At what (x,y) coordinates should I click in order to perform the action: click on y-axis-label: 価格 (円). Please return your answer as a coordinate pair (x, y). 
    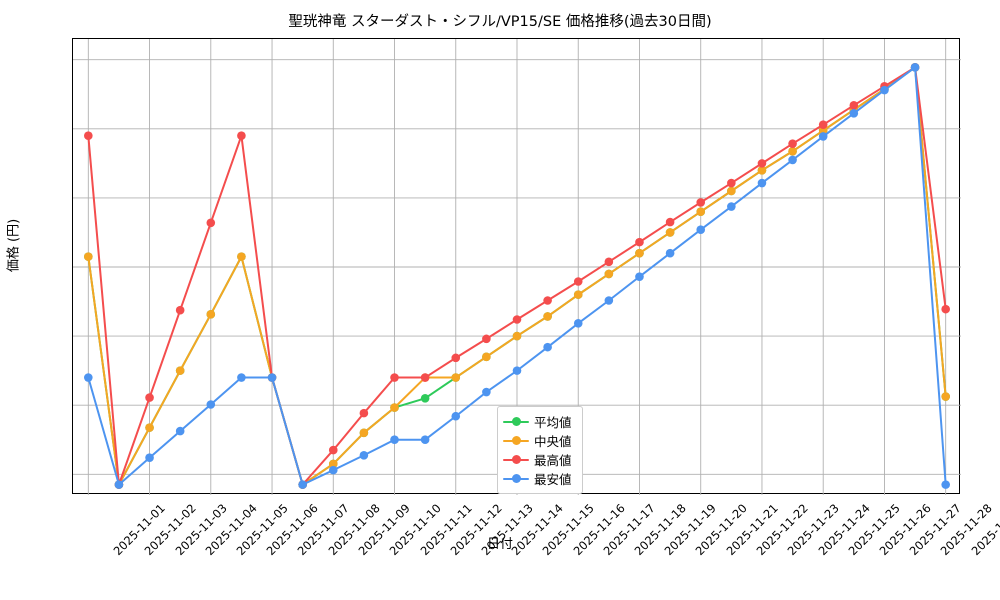
    Looking at the image, I should click on (14, 245).